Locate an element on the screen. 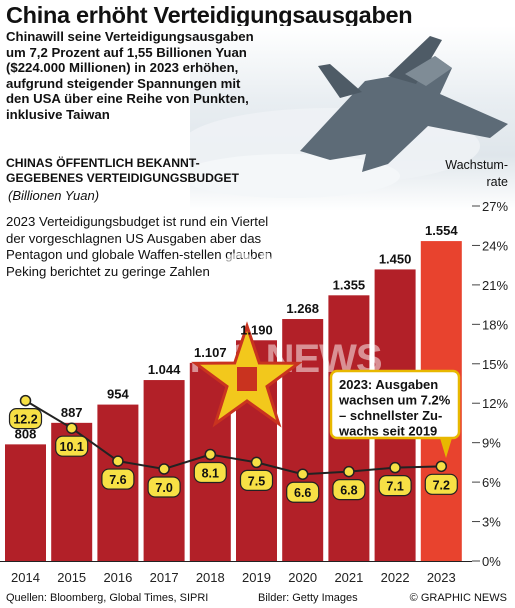  bar-value-label: 1.190 is located at coordinates (256, 329).